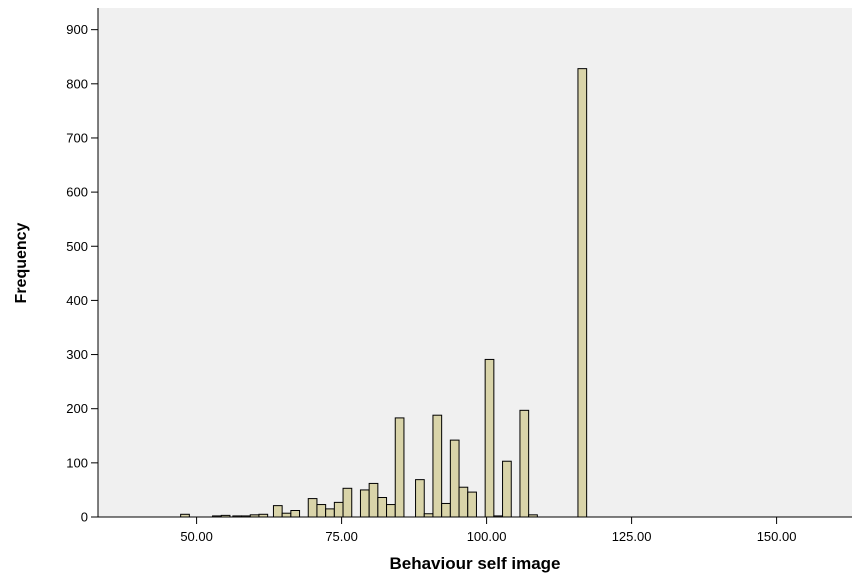 The image size is (852, 577). What do you see at coordinates (632, 536) in the screenshot?
I see `x-tick-label: 125.00` at bounding box center [632, 536].